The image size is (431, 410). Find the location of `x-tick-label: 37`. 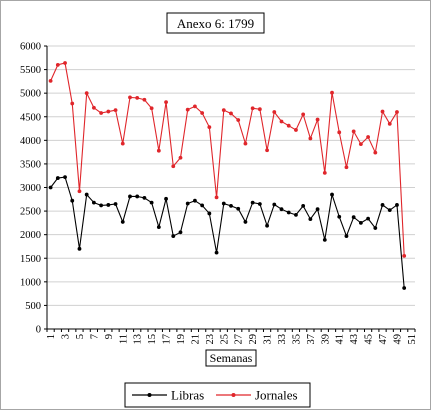

x-tick-label: 37 is located at coordinates (311, 339).